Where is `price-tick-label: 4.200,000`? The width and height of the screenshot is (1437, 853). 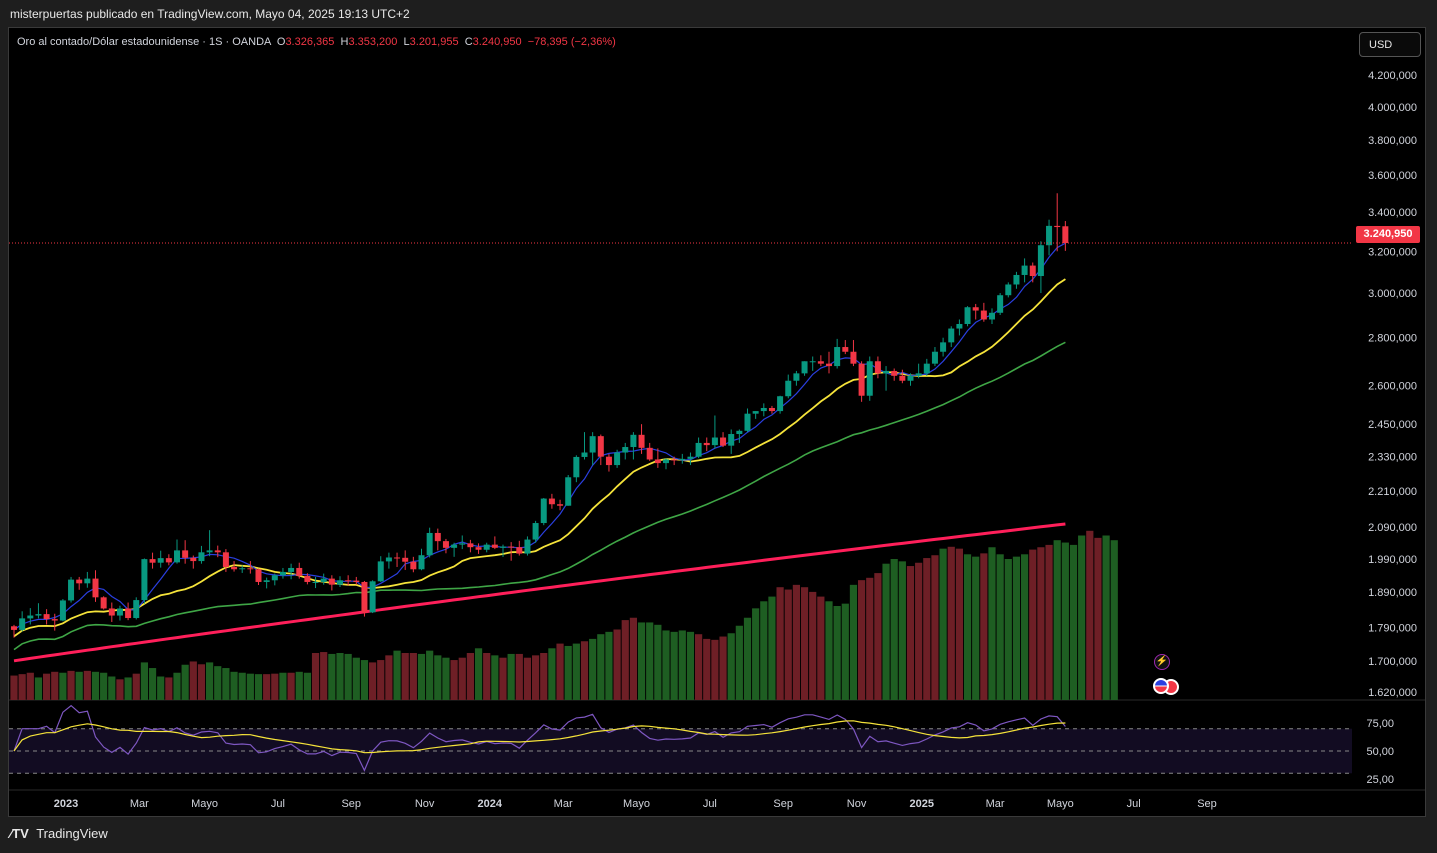 price-tick-label: 4.200,000 is located at coordinates (1392, 76).